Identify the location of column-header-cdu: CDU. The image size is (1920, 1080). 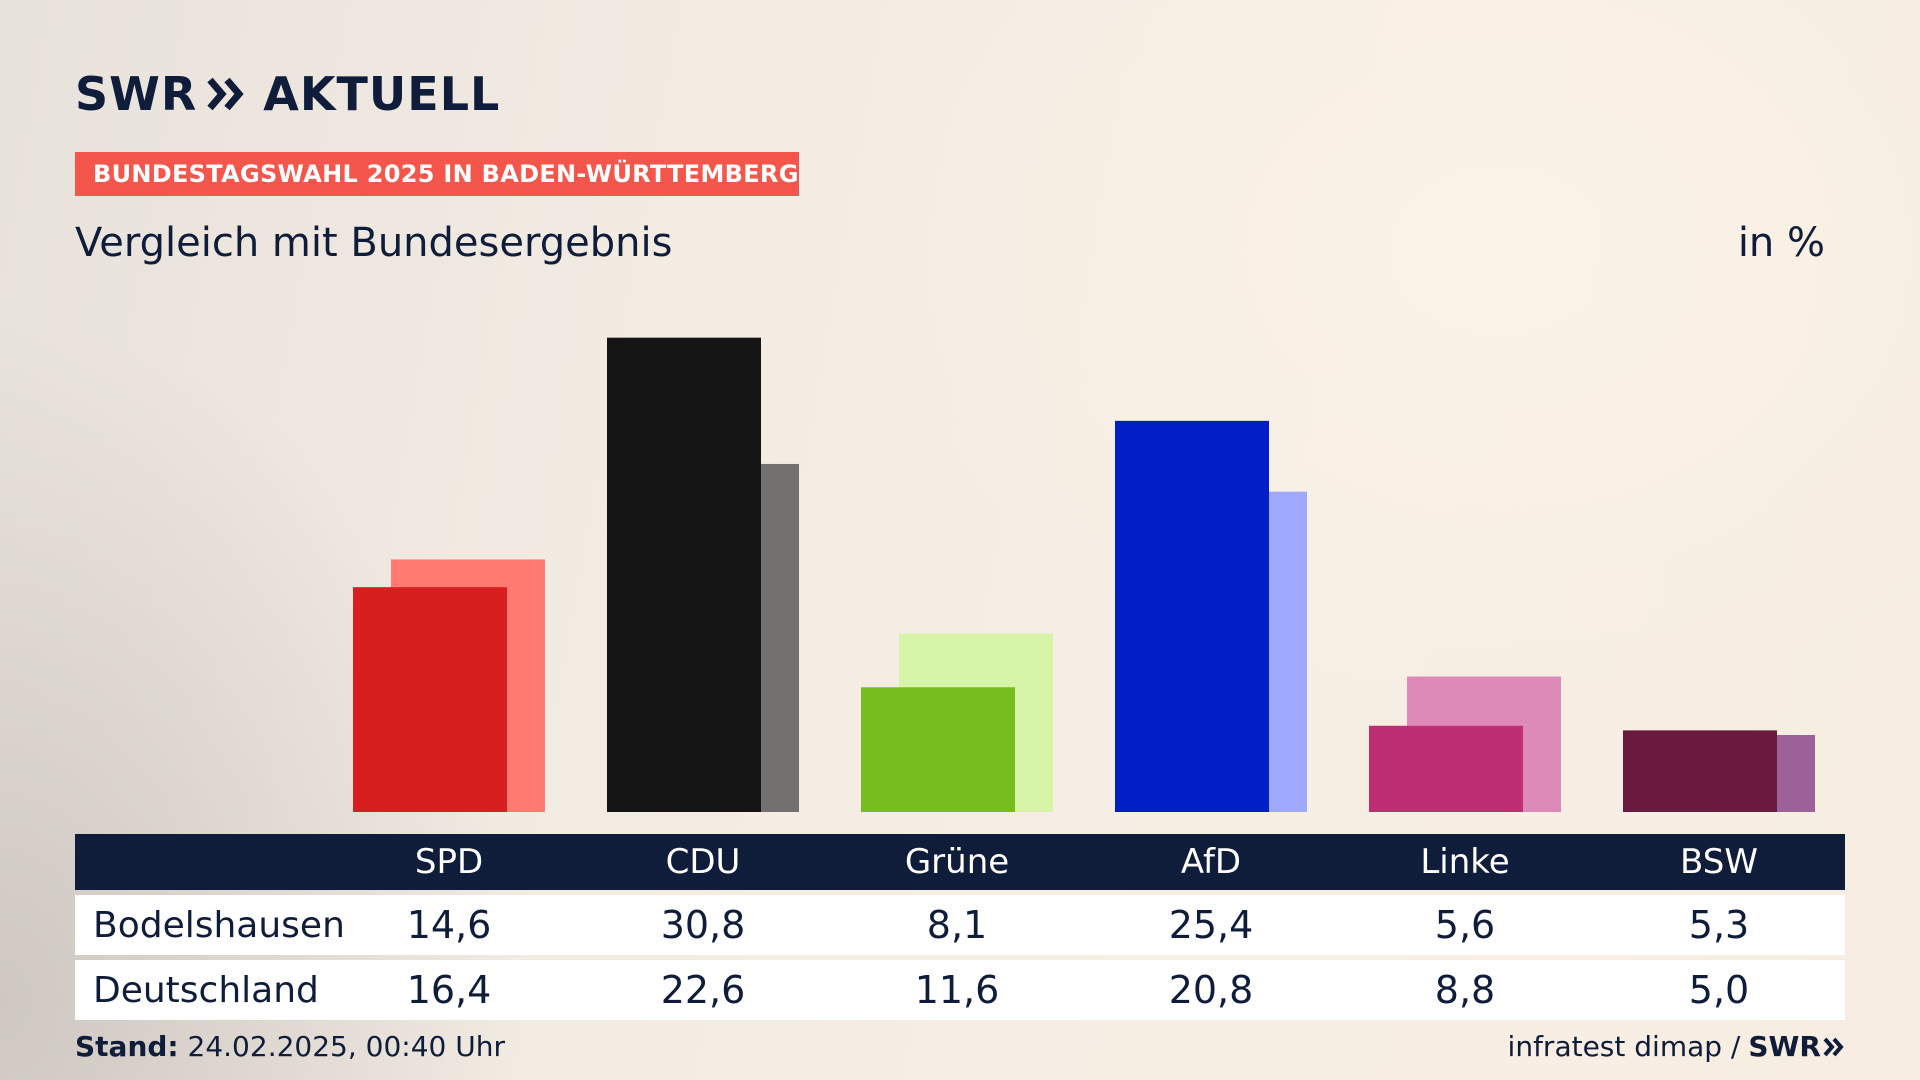
(703, 862).